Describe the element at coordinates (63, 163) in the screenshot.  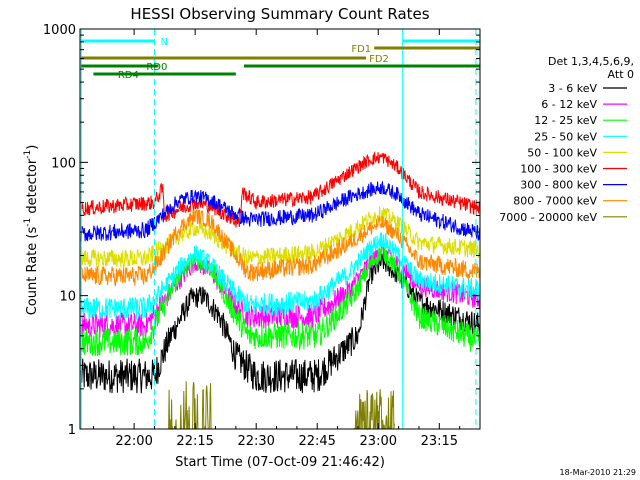
I see `y-tick-label: 100` at that location.